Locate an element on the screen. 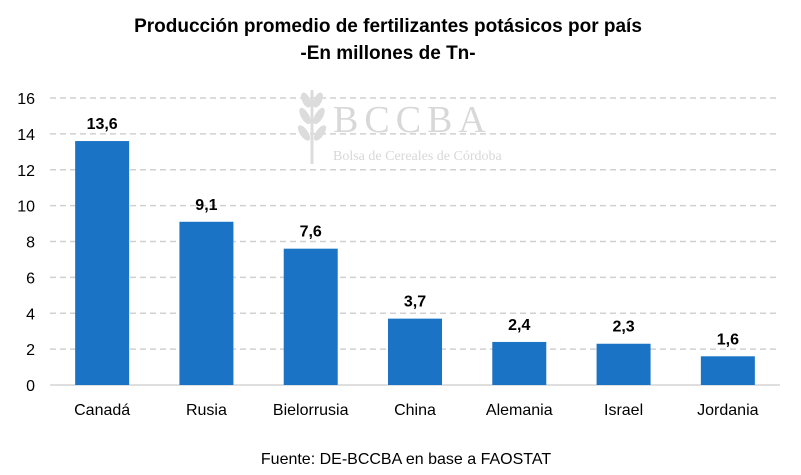 This screenshot has width=801, height=475. data-label: 2,3 is located at coordinates (623, 327).